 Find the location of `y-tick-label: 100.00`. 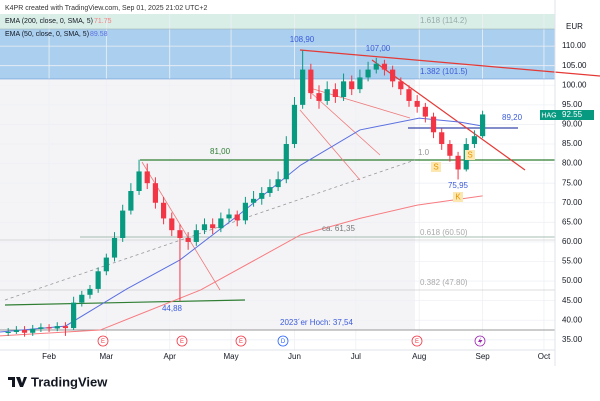

y-tick-label: 100.00 is located at coordinates (574, 84).